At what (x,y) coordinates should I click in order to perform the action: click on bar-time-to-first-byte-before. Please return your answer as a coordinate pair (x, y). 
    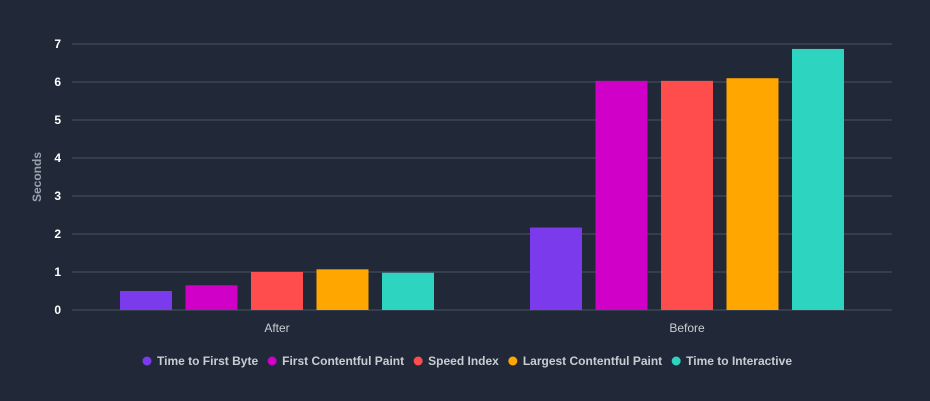
    Looking at the image, I should click on (556, 268).